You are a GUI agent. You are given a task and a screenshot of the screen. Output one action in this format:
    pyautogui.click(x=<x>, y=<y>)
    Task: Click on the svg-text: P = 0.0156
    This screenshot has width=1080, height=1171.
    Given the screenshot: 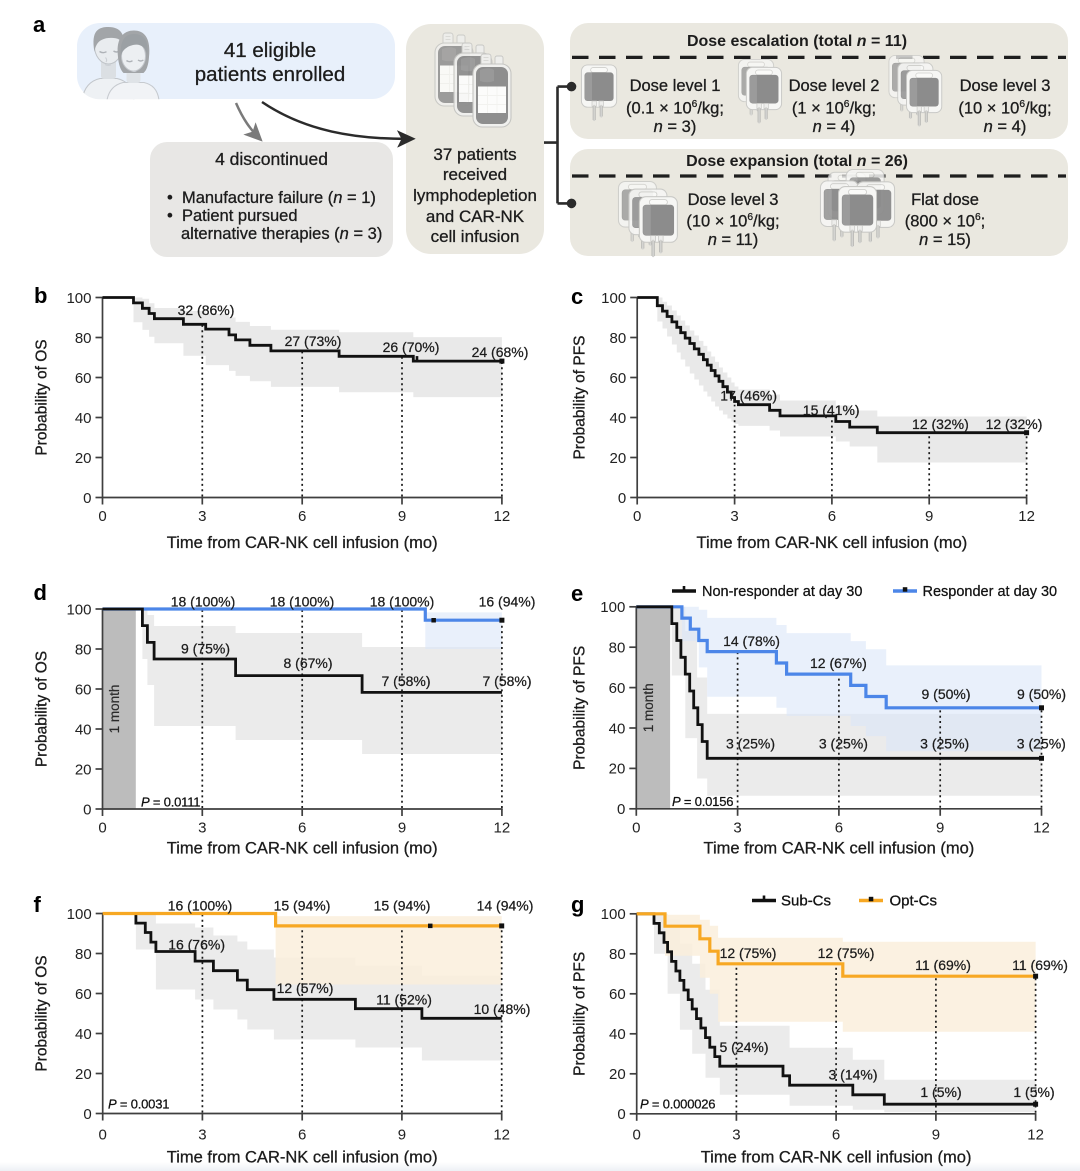 What is the action you would take?
    pyautogui.click(x=702, y=801)
    